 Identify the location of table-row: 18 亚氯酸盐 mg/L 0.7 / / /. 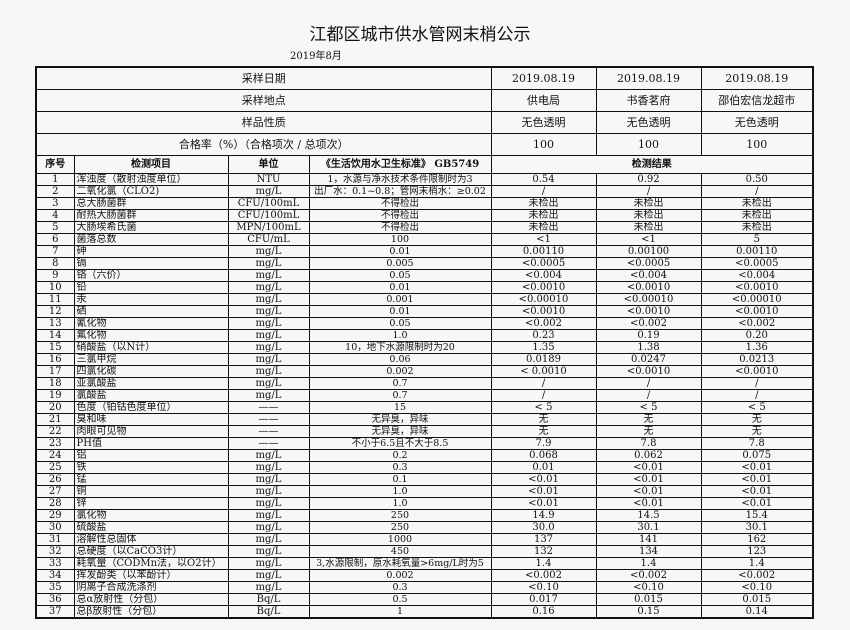
(424, 383).